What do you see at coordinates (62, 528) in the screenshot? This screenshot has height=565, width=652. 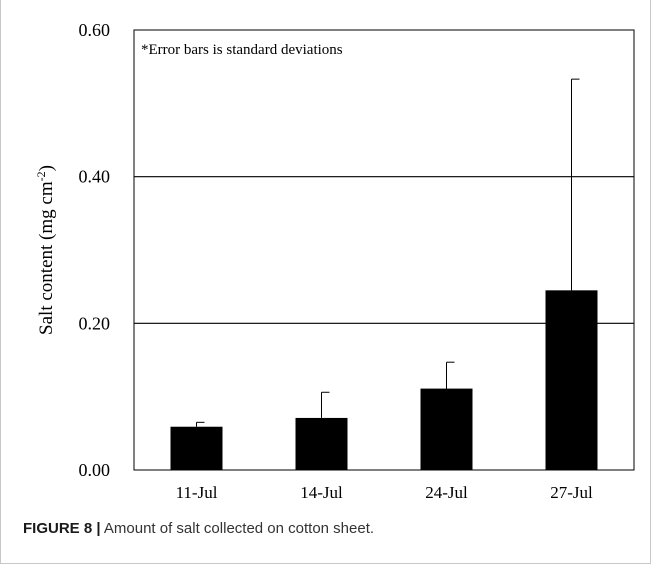 I see `caption-label: FIGURE 8 |` at bounding box center [62, 528].